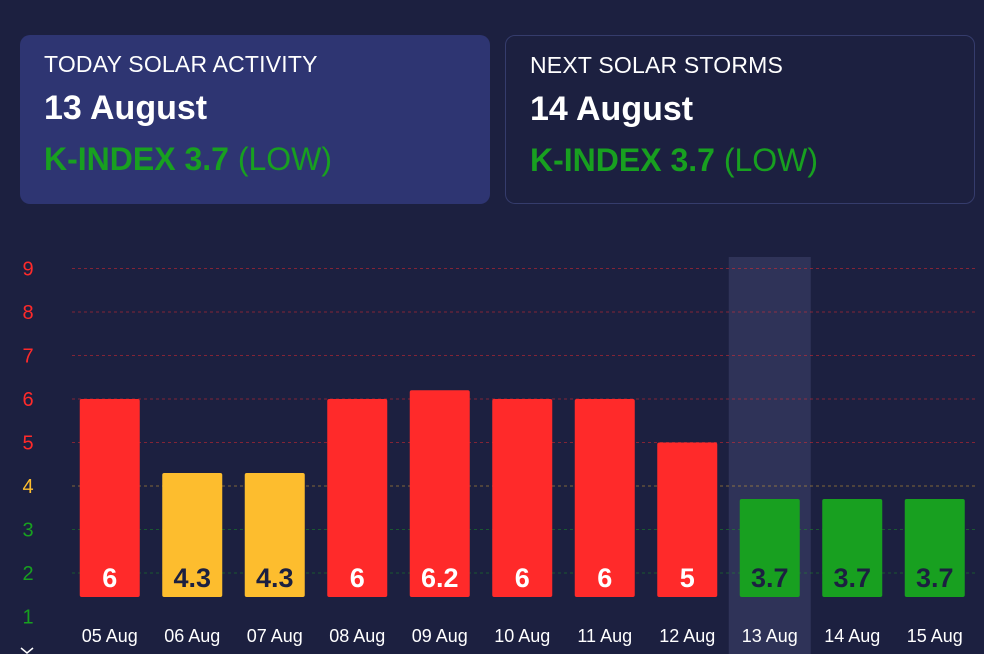 The width and height of the screenshot is (984, 654). Describe the element at coordinates (275, 636) in the screenshot. I see `x-tick-label: 07 Aug` at that location.